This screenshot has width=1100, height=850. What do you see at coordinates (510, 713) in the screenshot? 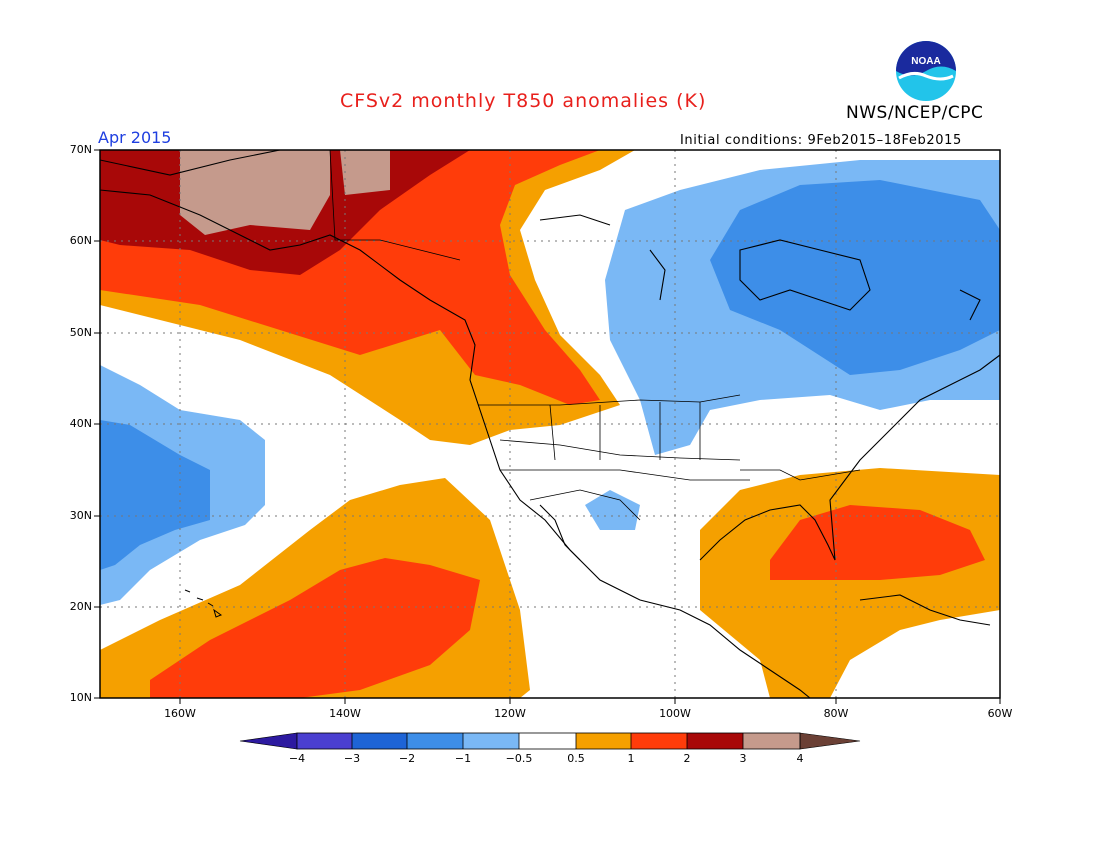
I see `lon-label-120w: 120W` at bounding box center [510, 713].